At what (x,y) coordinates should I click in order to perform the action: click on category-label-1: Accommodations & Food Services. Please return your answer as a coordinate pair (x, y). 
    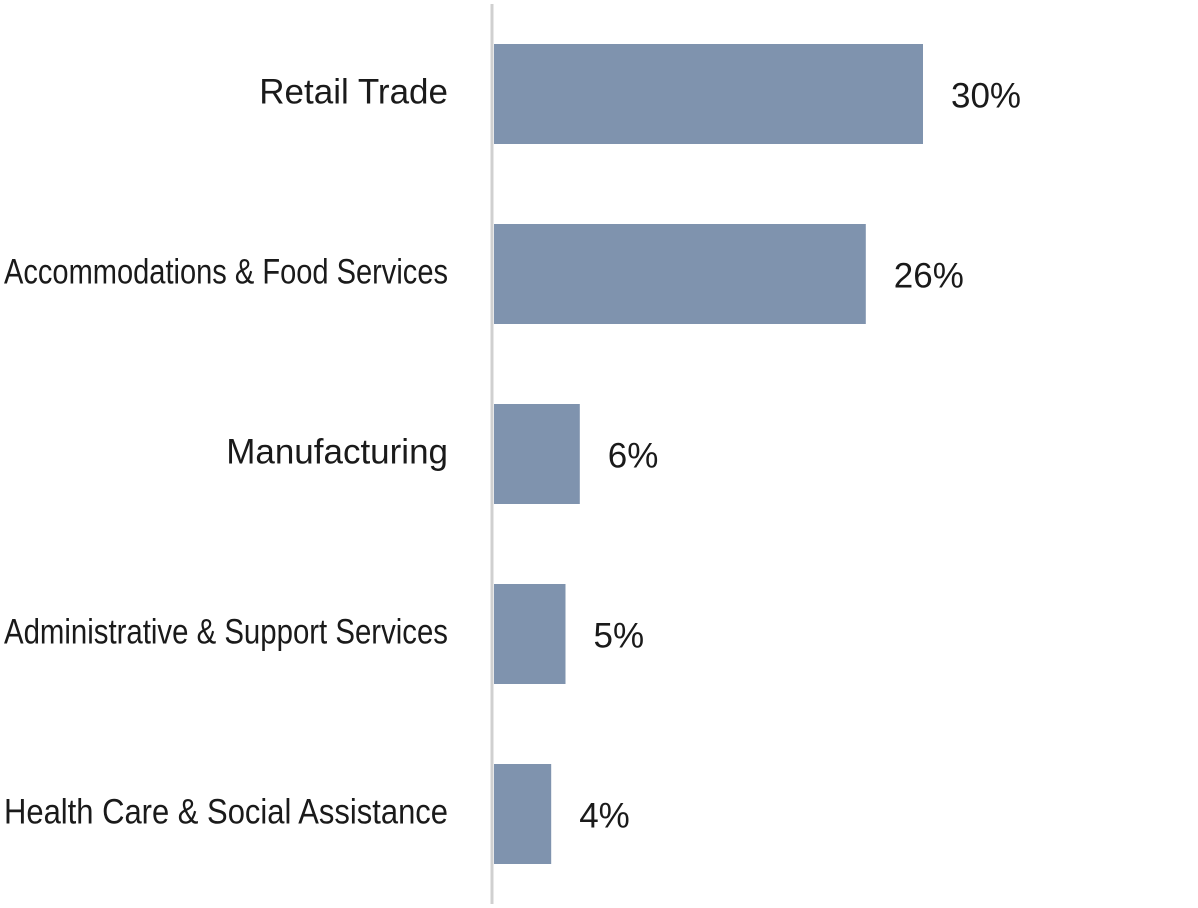
    Looking at the image, I should click on (226, 271).